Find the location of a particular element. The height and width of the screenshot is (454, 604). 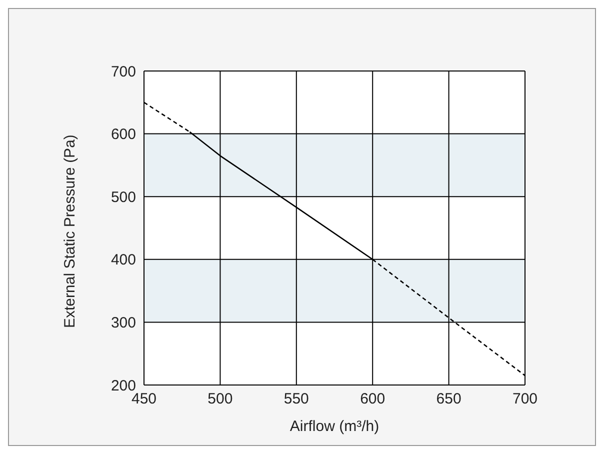

y-tick-label: 600 is located at coordinates (123, 135).